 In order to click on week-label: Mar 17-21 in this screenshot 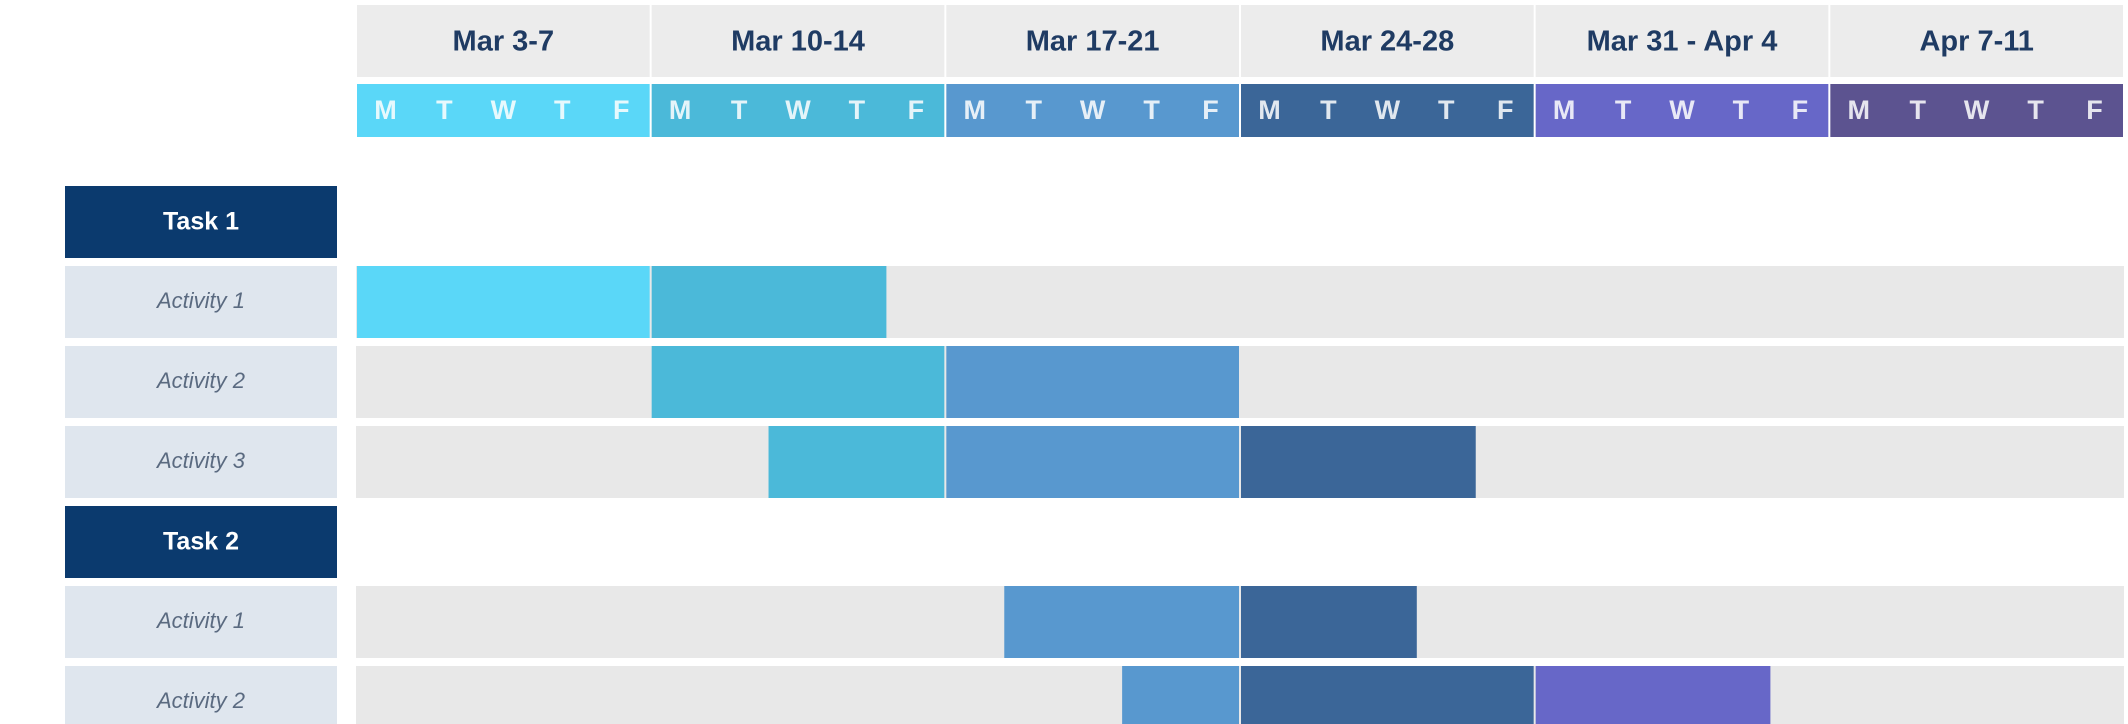, I will do `click(1093, 42)`.